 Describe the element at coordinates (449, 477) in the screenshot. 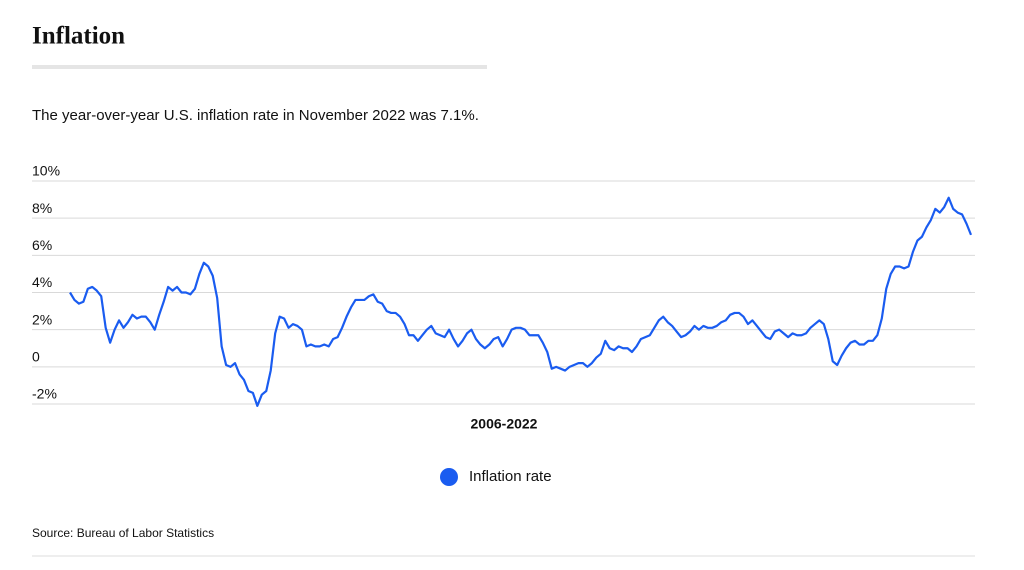

I see `legend-marker` at that location.